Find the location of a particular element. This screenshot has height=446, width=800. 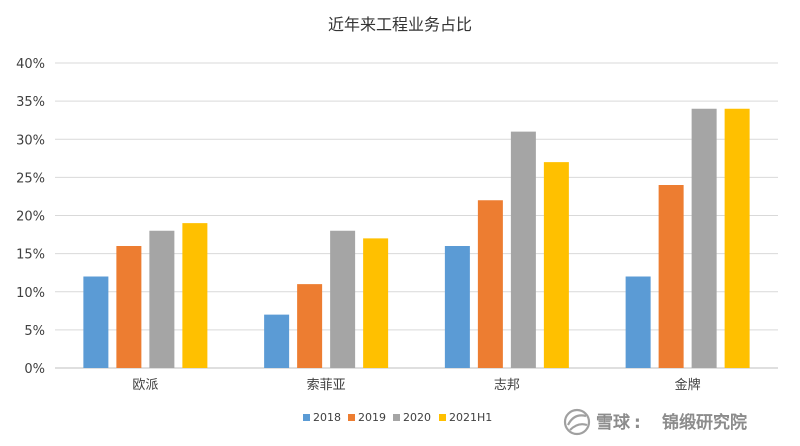

watermark: 雪球 : 锦缎研究院 is located at coordinates (655, 422).